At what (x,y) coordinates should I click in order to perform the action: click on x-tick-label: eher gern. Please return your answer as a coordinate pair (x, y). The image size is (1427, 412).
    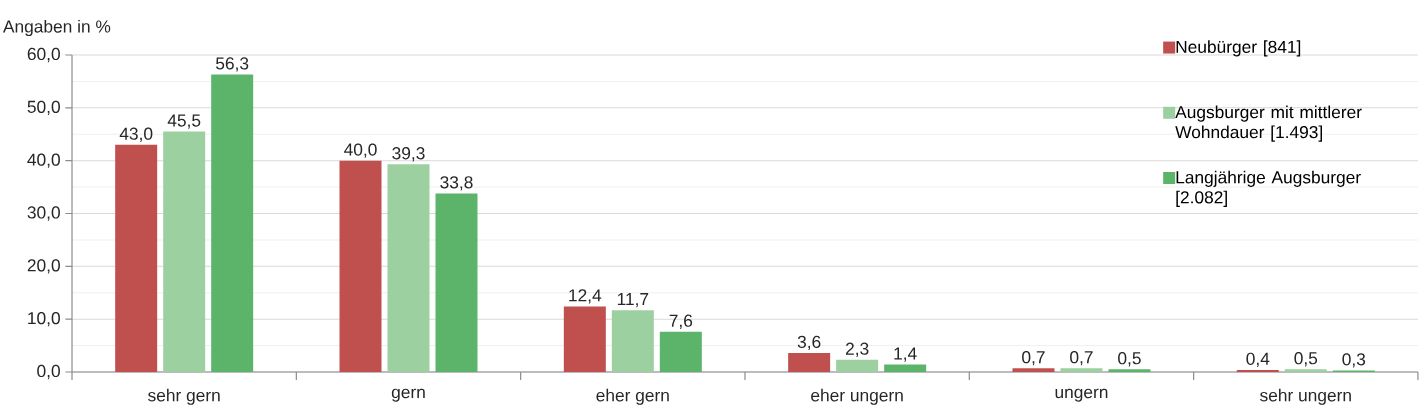
    Looking at the image, I should click on (632, 396).